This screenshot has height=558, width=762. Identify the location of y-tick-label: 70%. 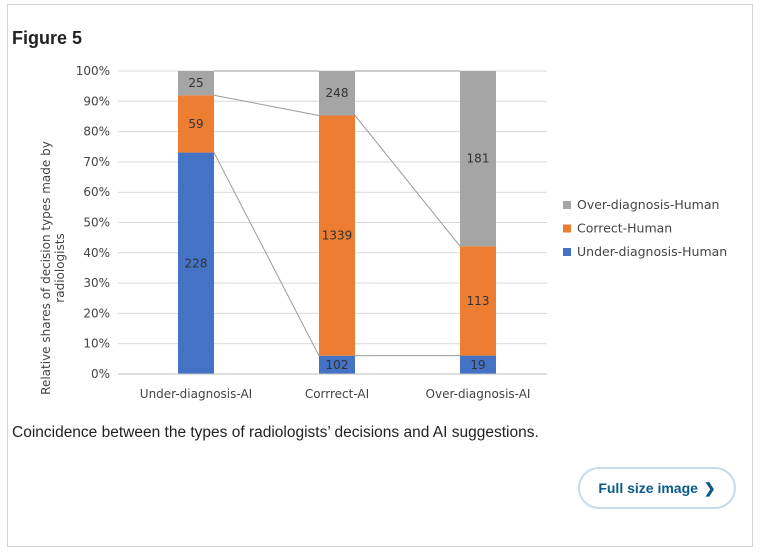
(96, 162).